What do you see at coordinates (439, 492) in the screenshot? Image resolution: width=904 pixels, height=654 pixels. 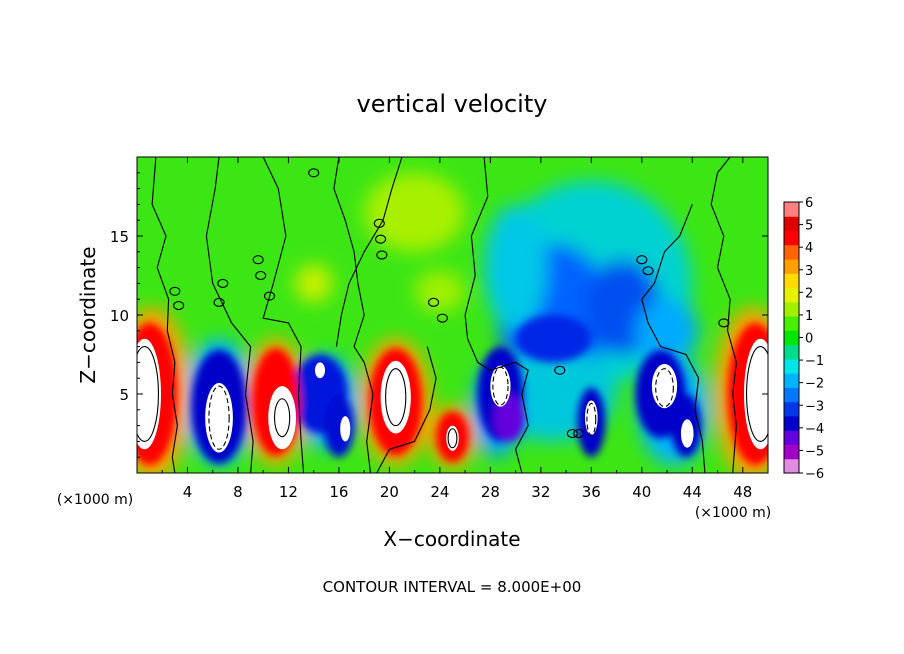 I see `x-tick-label: 24` at bounding box center [439, 492].